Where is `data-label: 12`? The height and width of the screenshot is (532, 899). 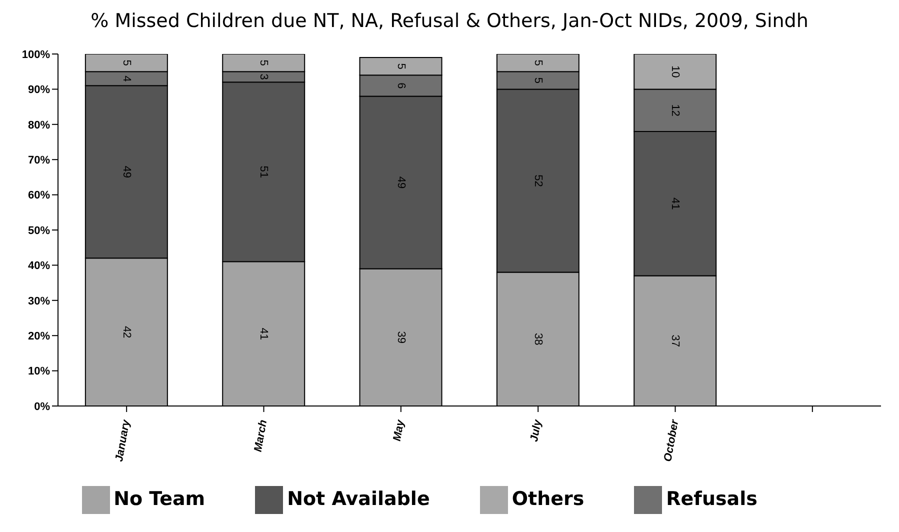
data-label: 12 is located at coordinates (675, 110).